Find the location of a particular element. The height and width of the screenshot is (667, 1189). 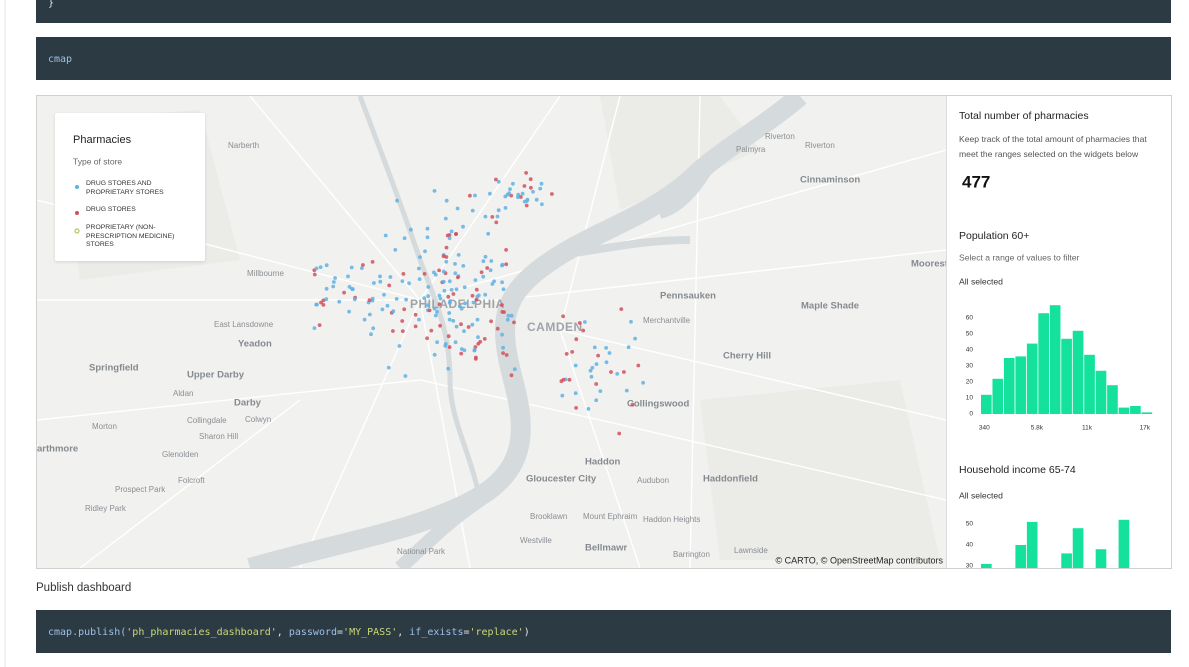

y-tick-label: 30 is located at coordinates (970, 566).